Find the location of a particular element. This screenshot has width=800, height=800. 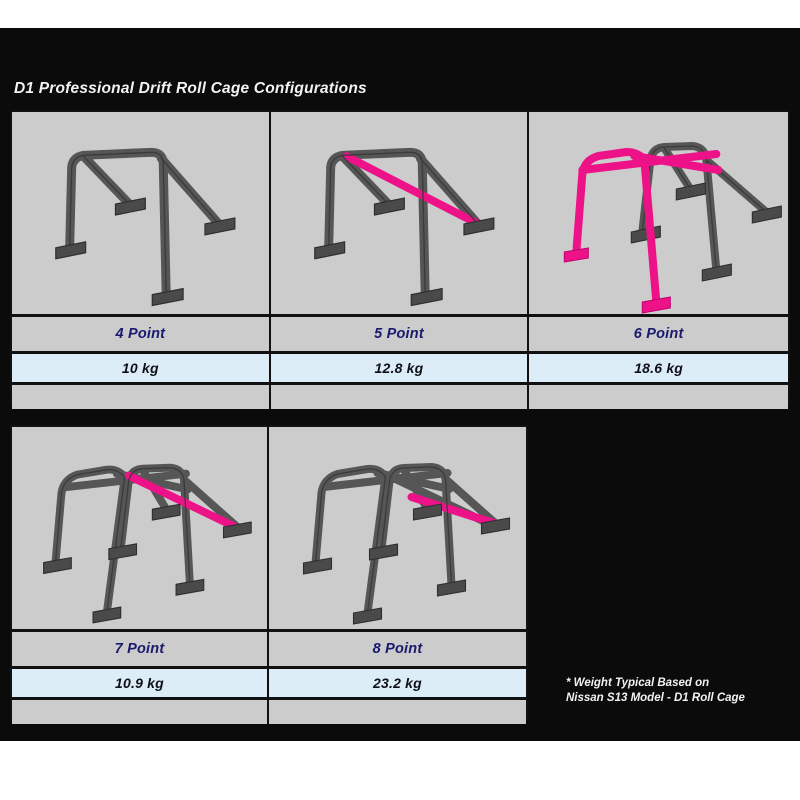

label-cell-4-point: 4 Point is located at coordinates (141, 334).